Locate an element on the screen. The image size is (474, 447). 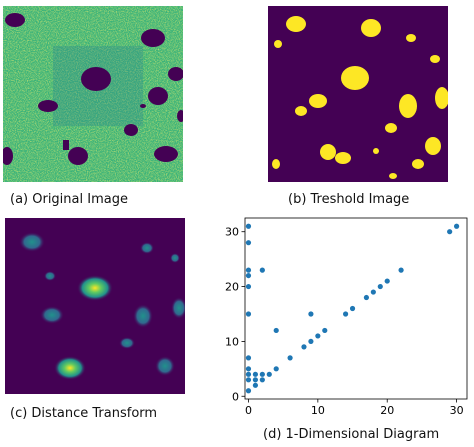
x-tick-label: 10 is located at coordinates (318, 409).